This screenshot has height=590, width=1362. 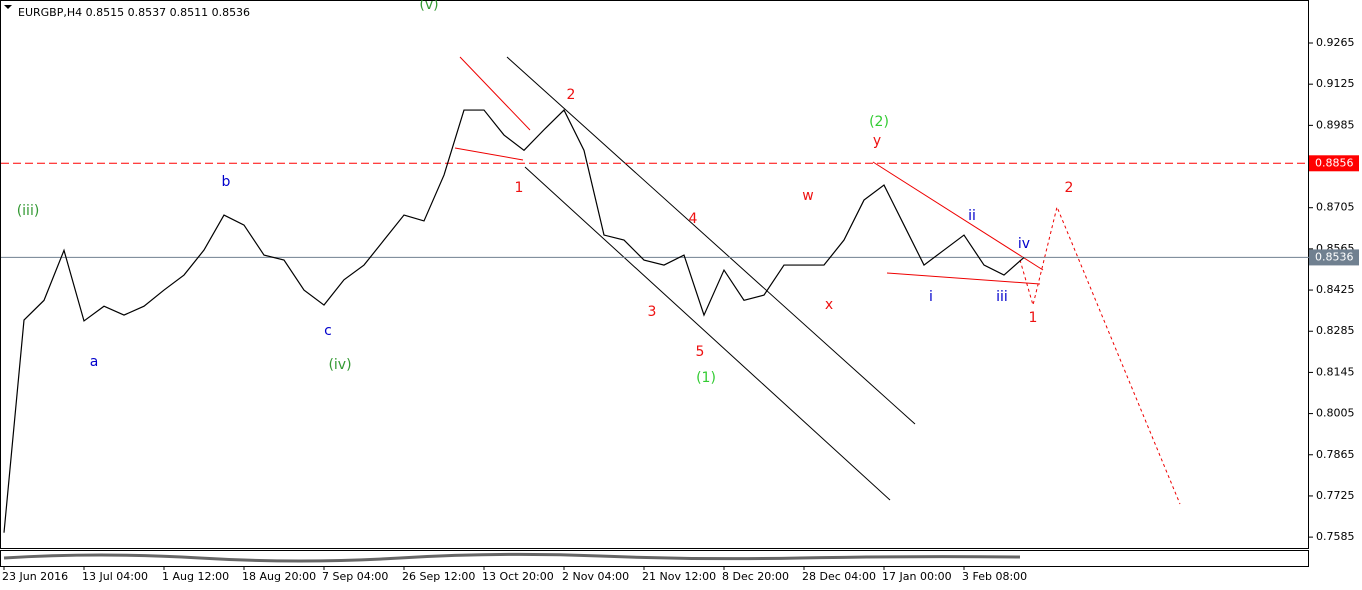 What do you see at coordinates (195, 576) in the screenshot?
I see `x-tick-label: 1 Aug 12:00` at bounding box center [195, 576].